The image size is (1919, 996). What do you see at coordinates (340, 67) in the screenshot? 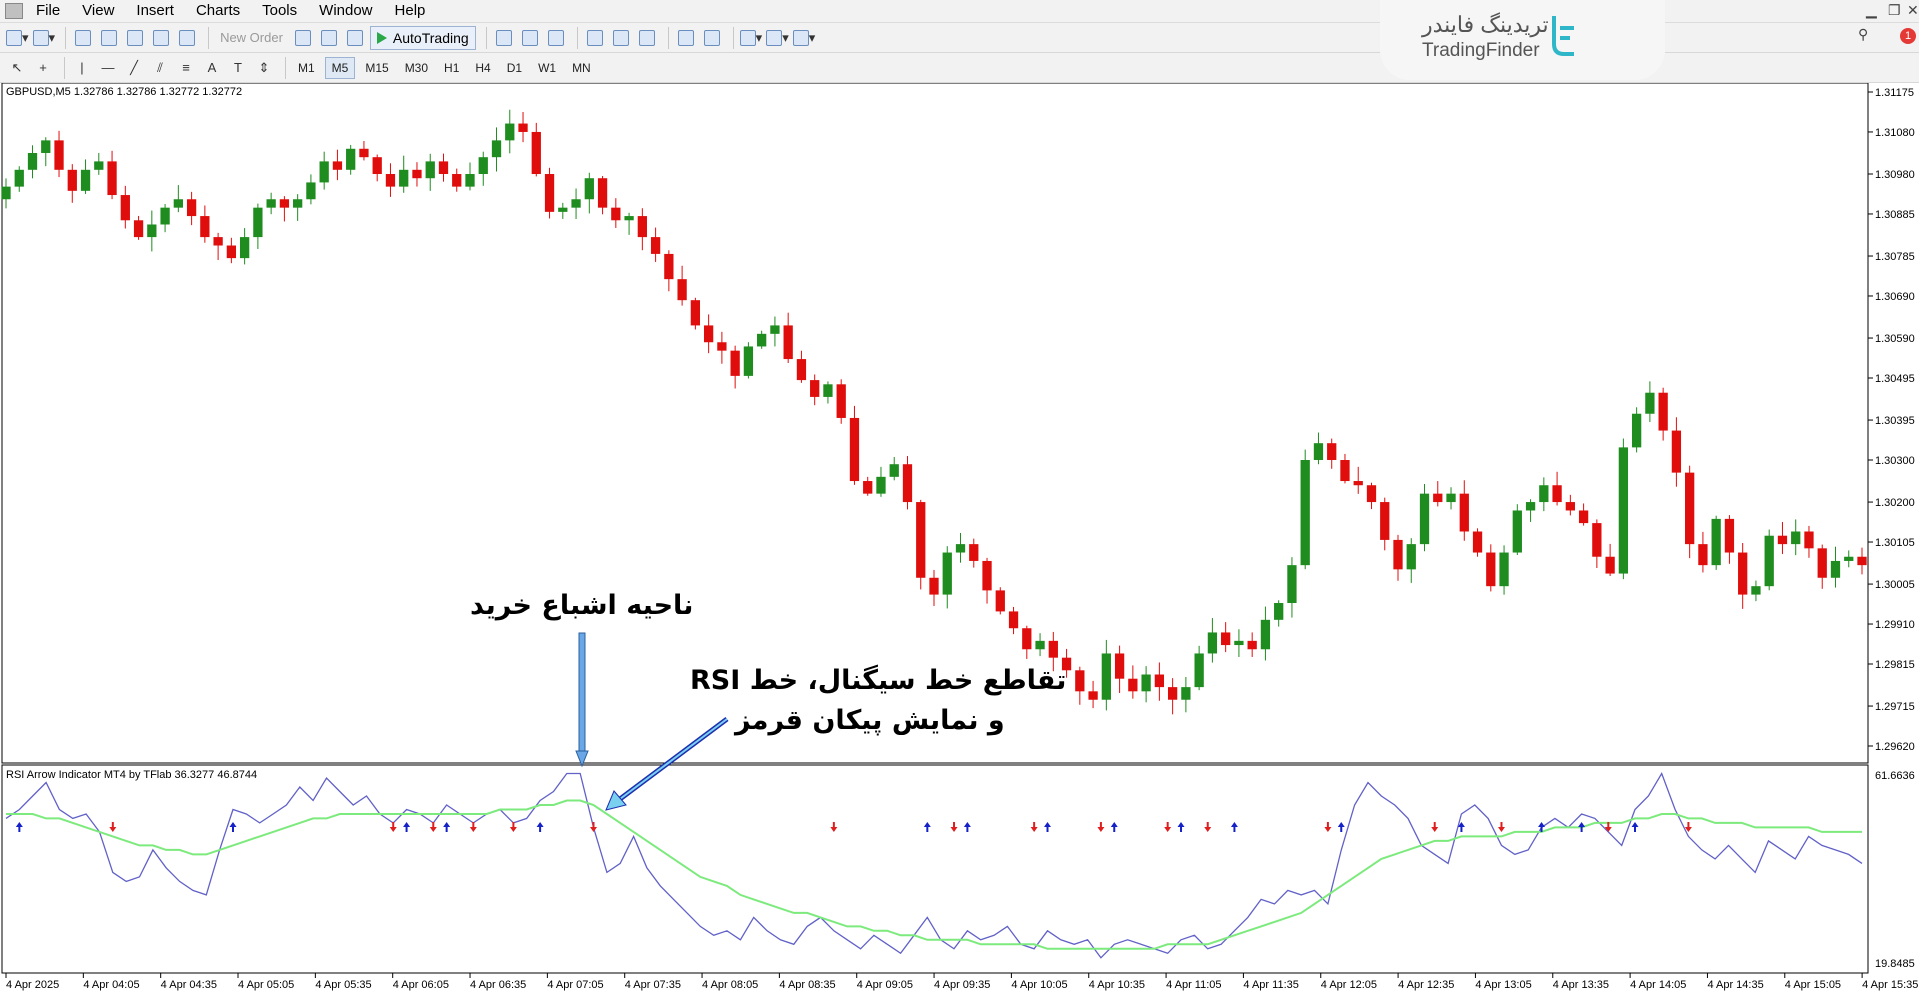
I see `timeframe-m5: M5` at bounding box center [340, 67].